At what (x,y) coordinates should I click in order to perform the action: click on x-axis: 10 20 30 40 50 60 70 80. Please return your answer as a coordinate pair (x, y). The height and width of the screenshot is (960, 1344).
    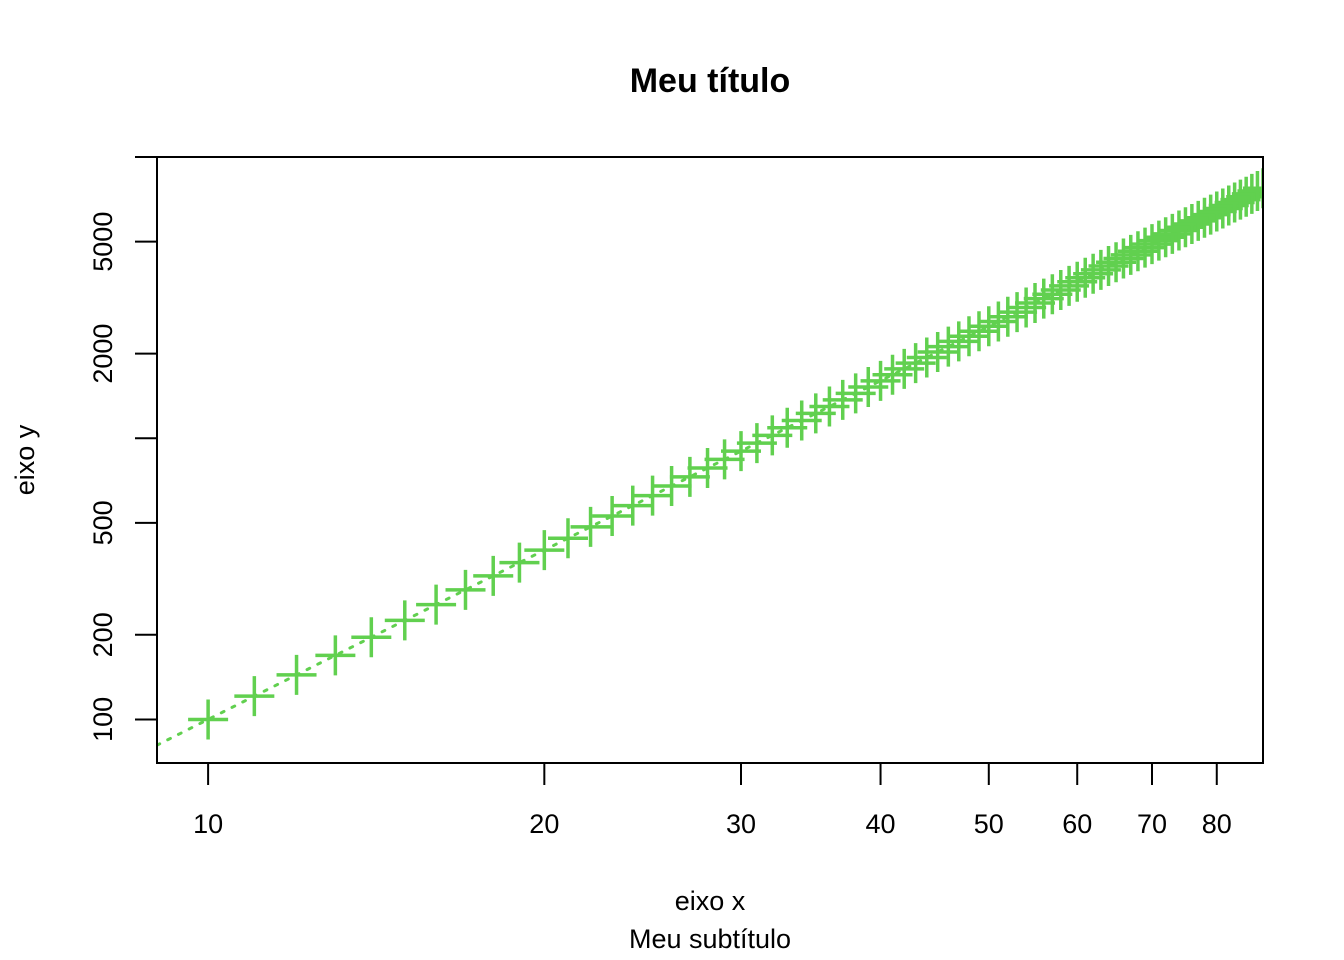
    Looking at the image, I should click on (712, 800).